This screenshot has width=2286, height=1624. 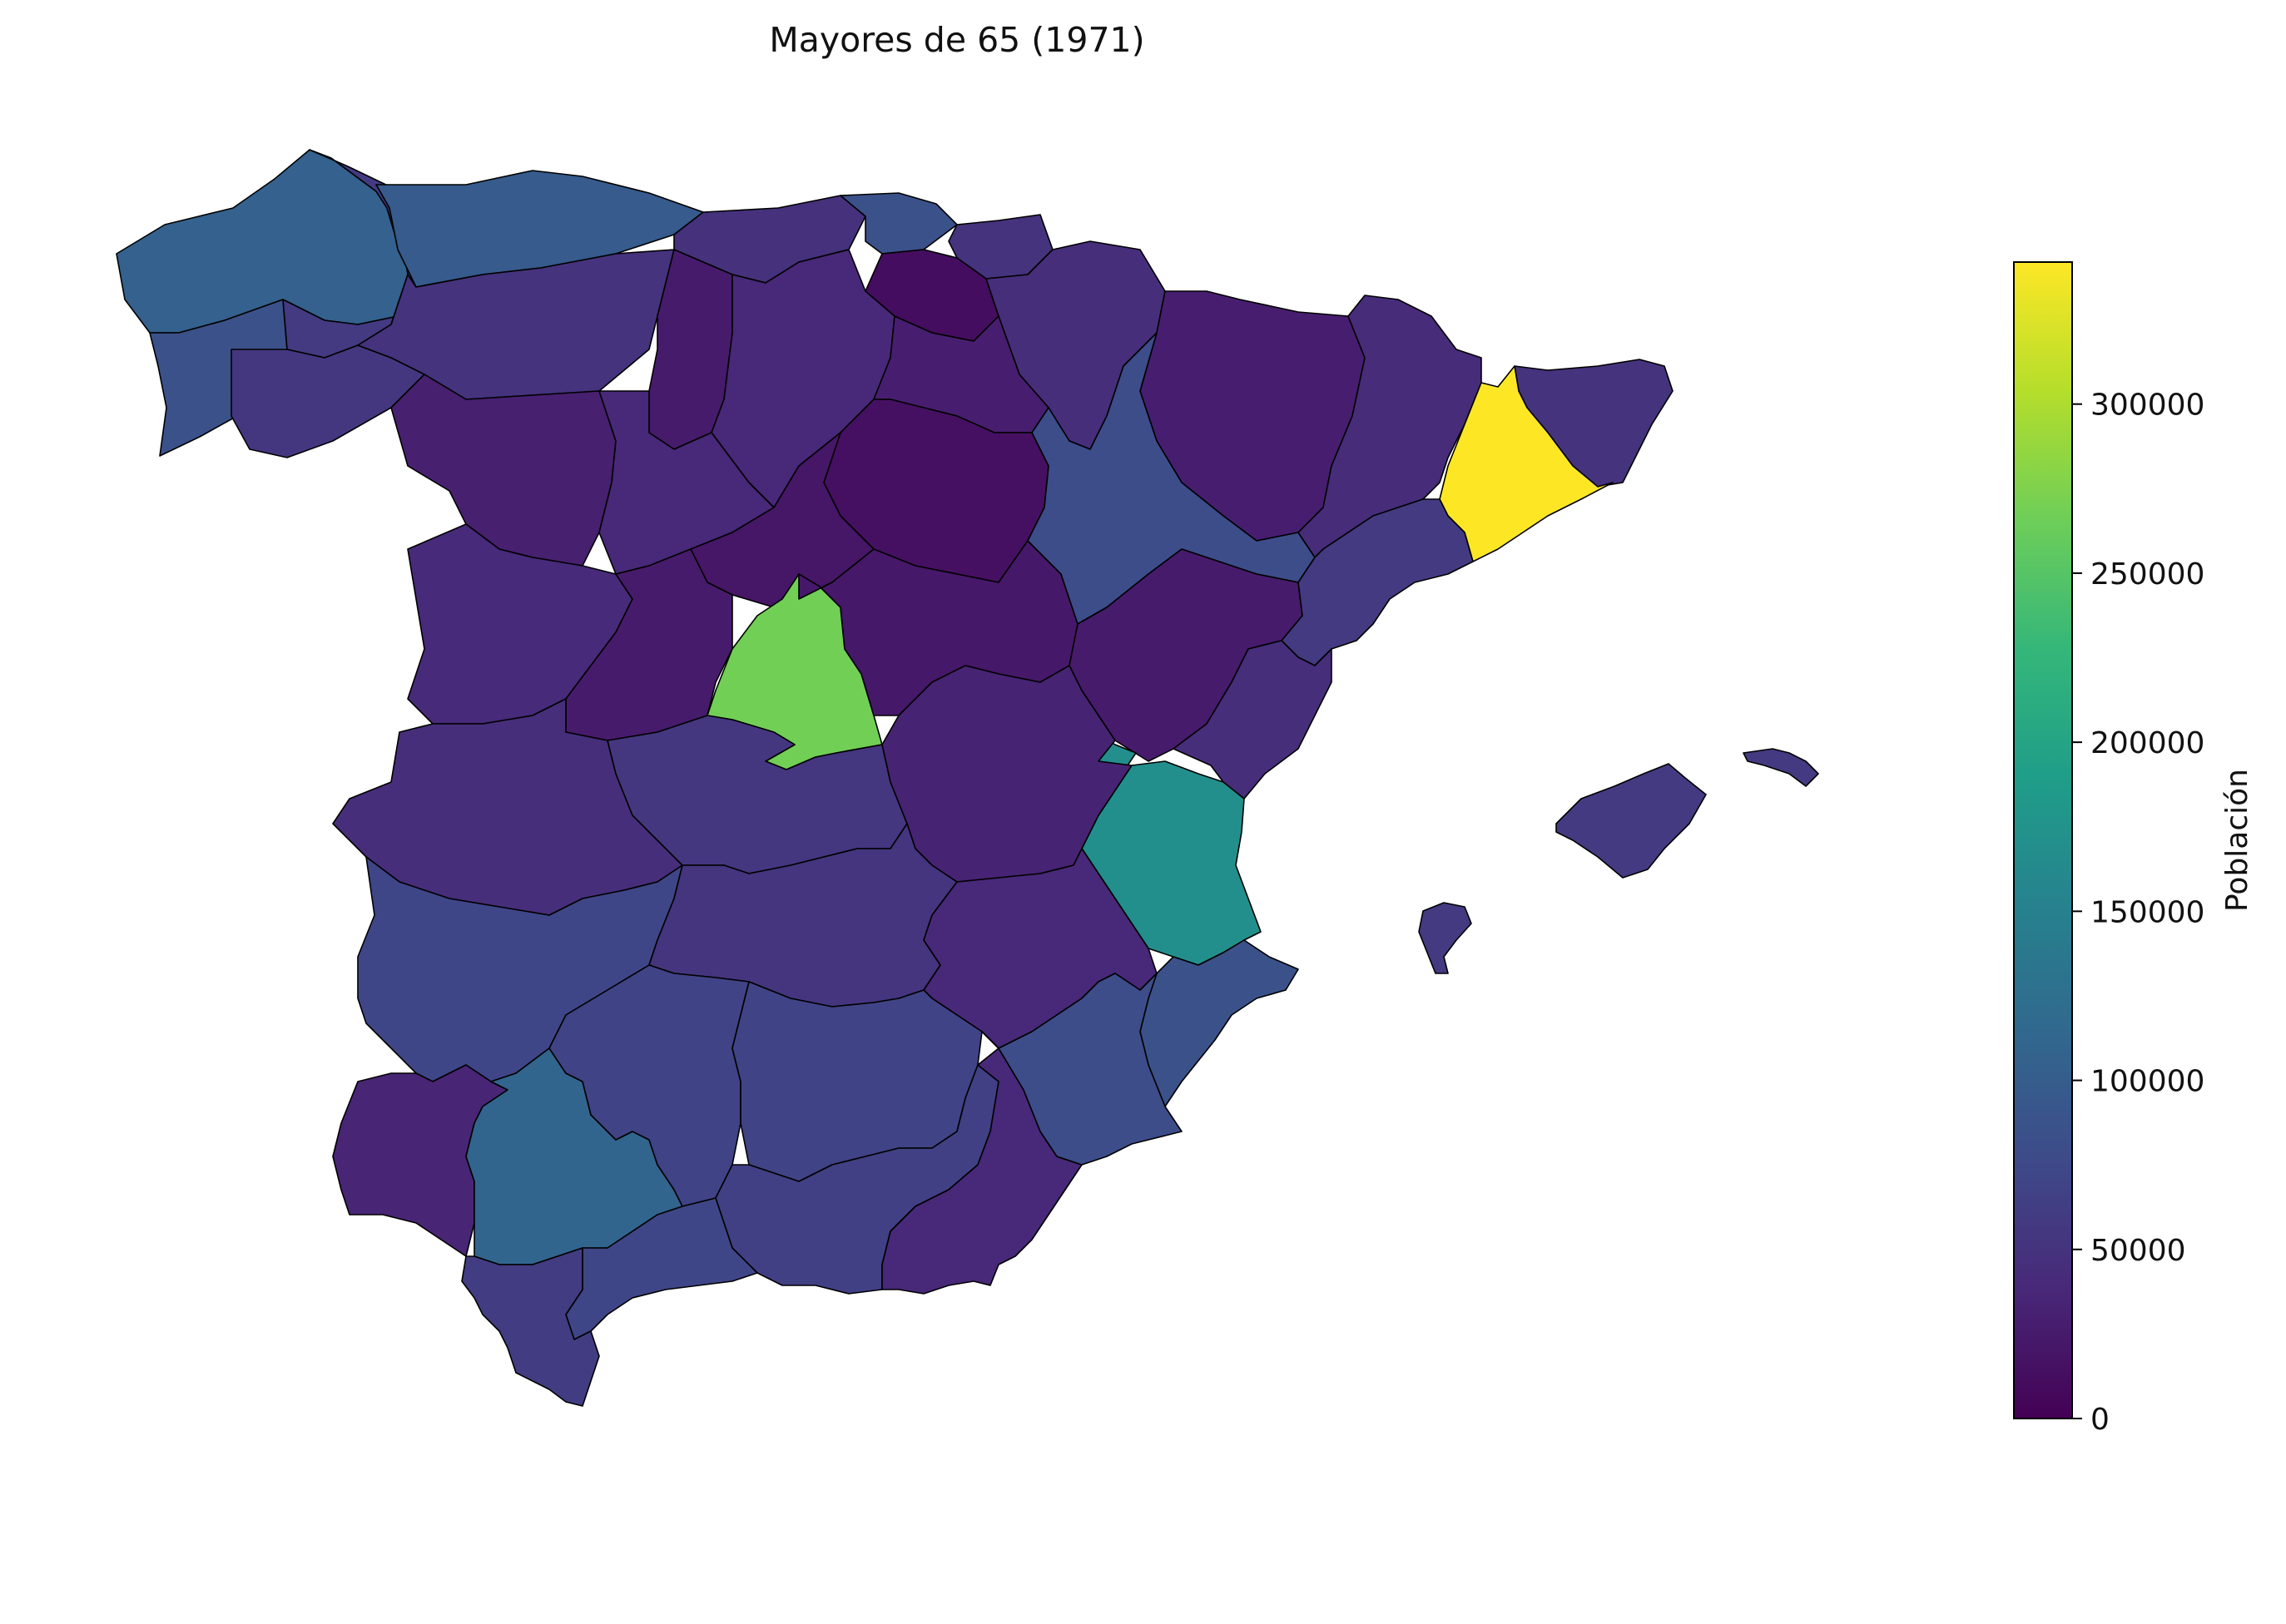 What do you see at coordinates (2237, 840) in the screenshot?
I see `colorbar-label: Población` at bounding box center [2237, 840].